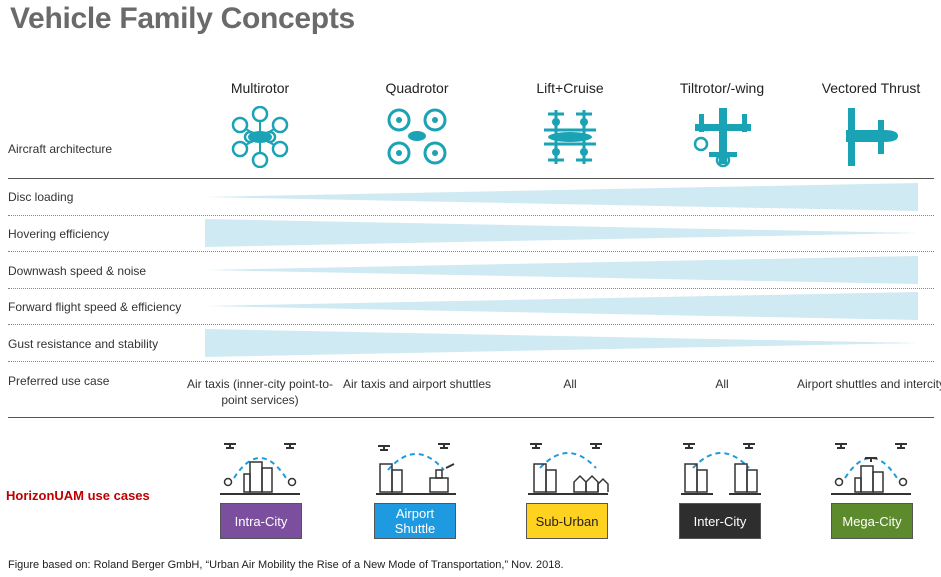 The image size is (941, 577). I want to click on uam-section-label: HorizonUAM use cases, so click(78, 495).